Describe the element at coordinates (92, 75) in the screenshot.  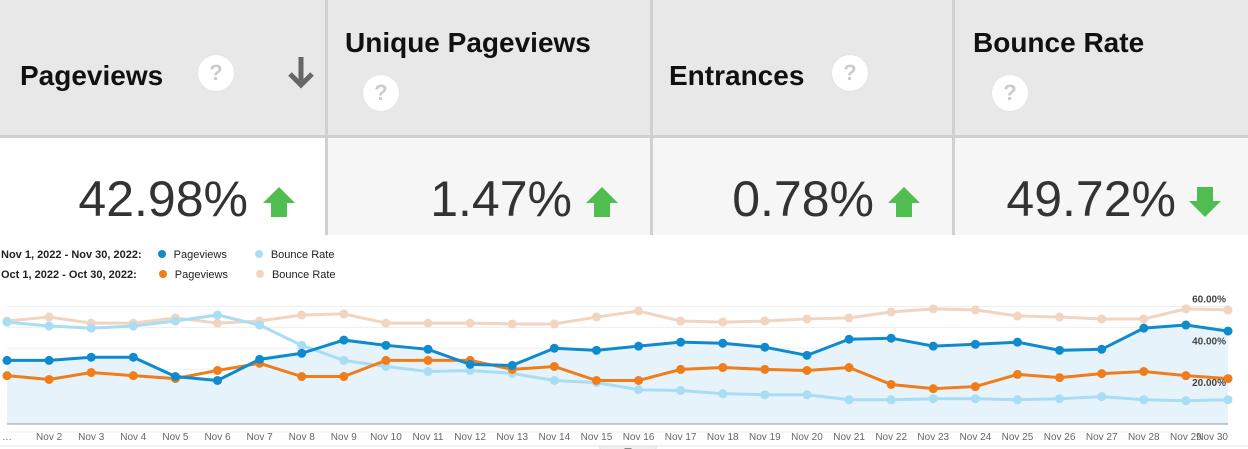
I see `metric-title: Pageviews` at that location.